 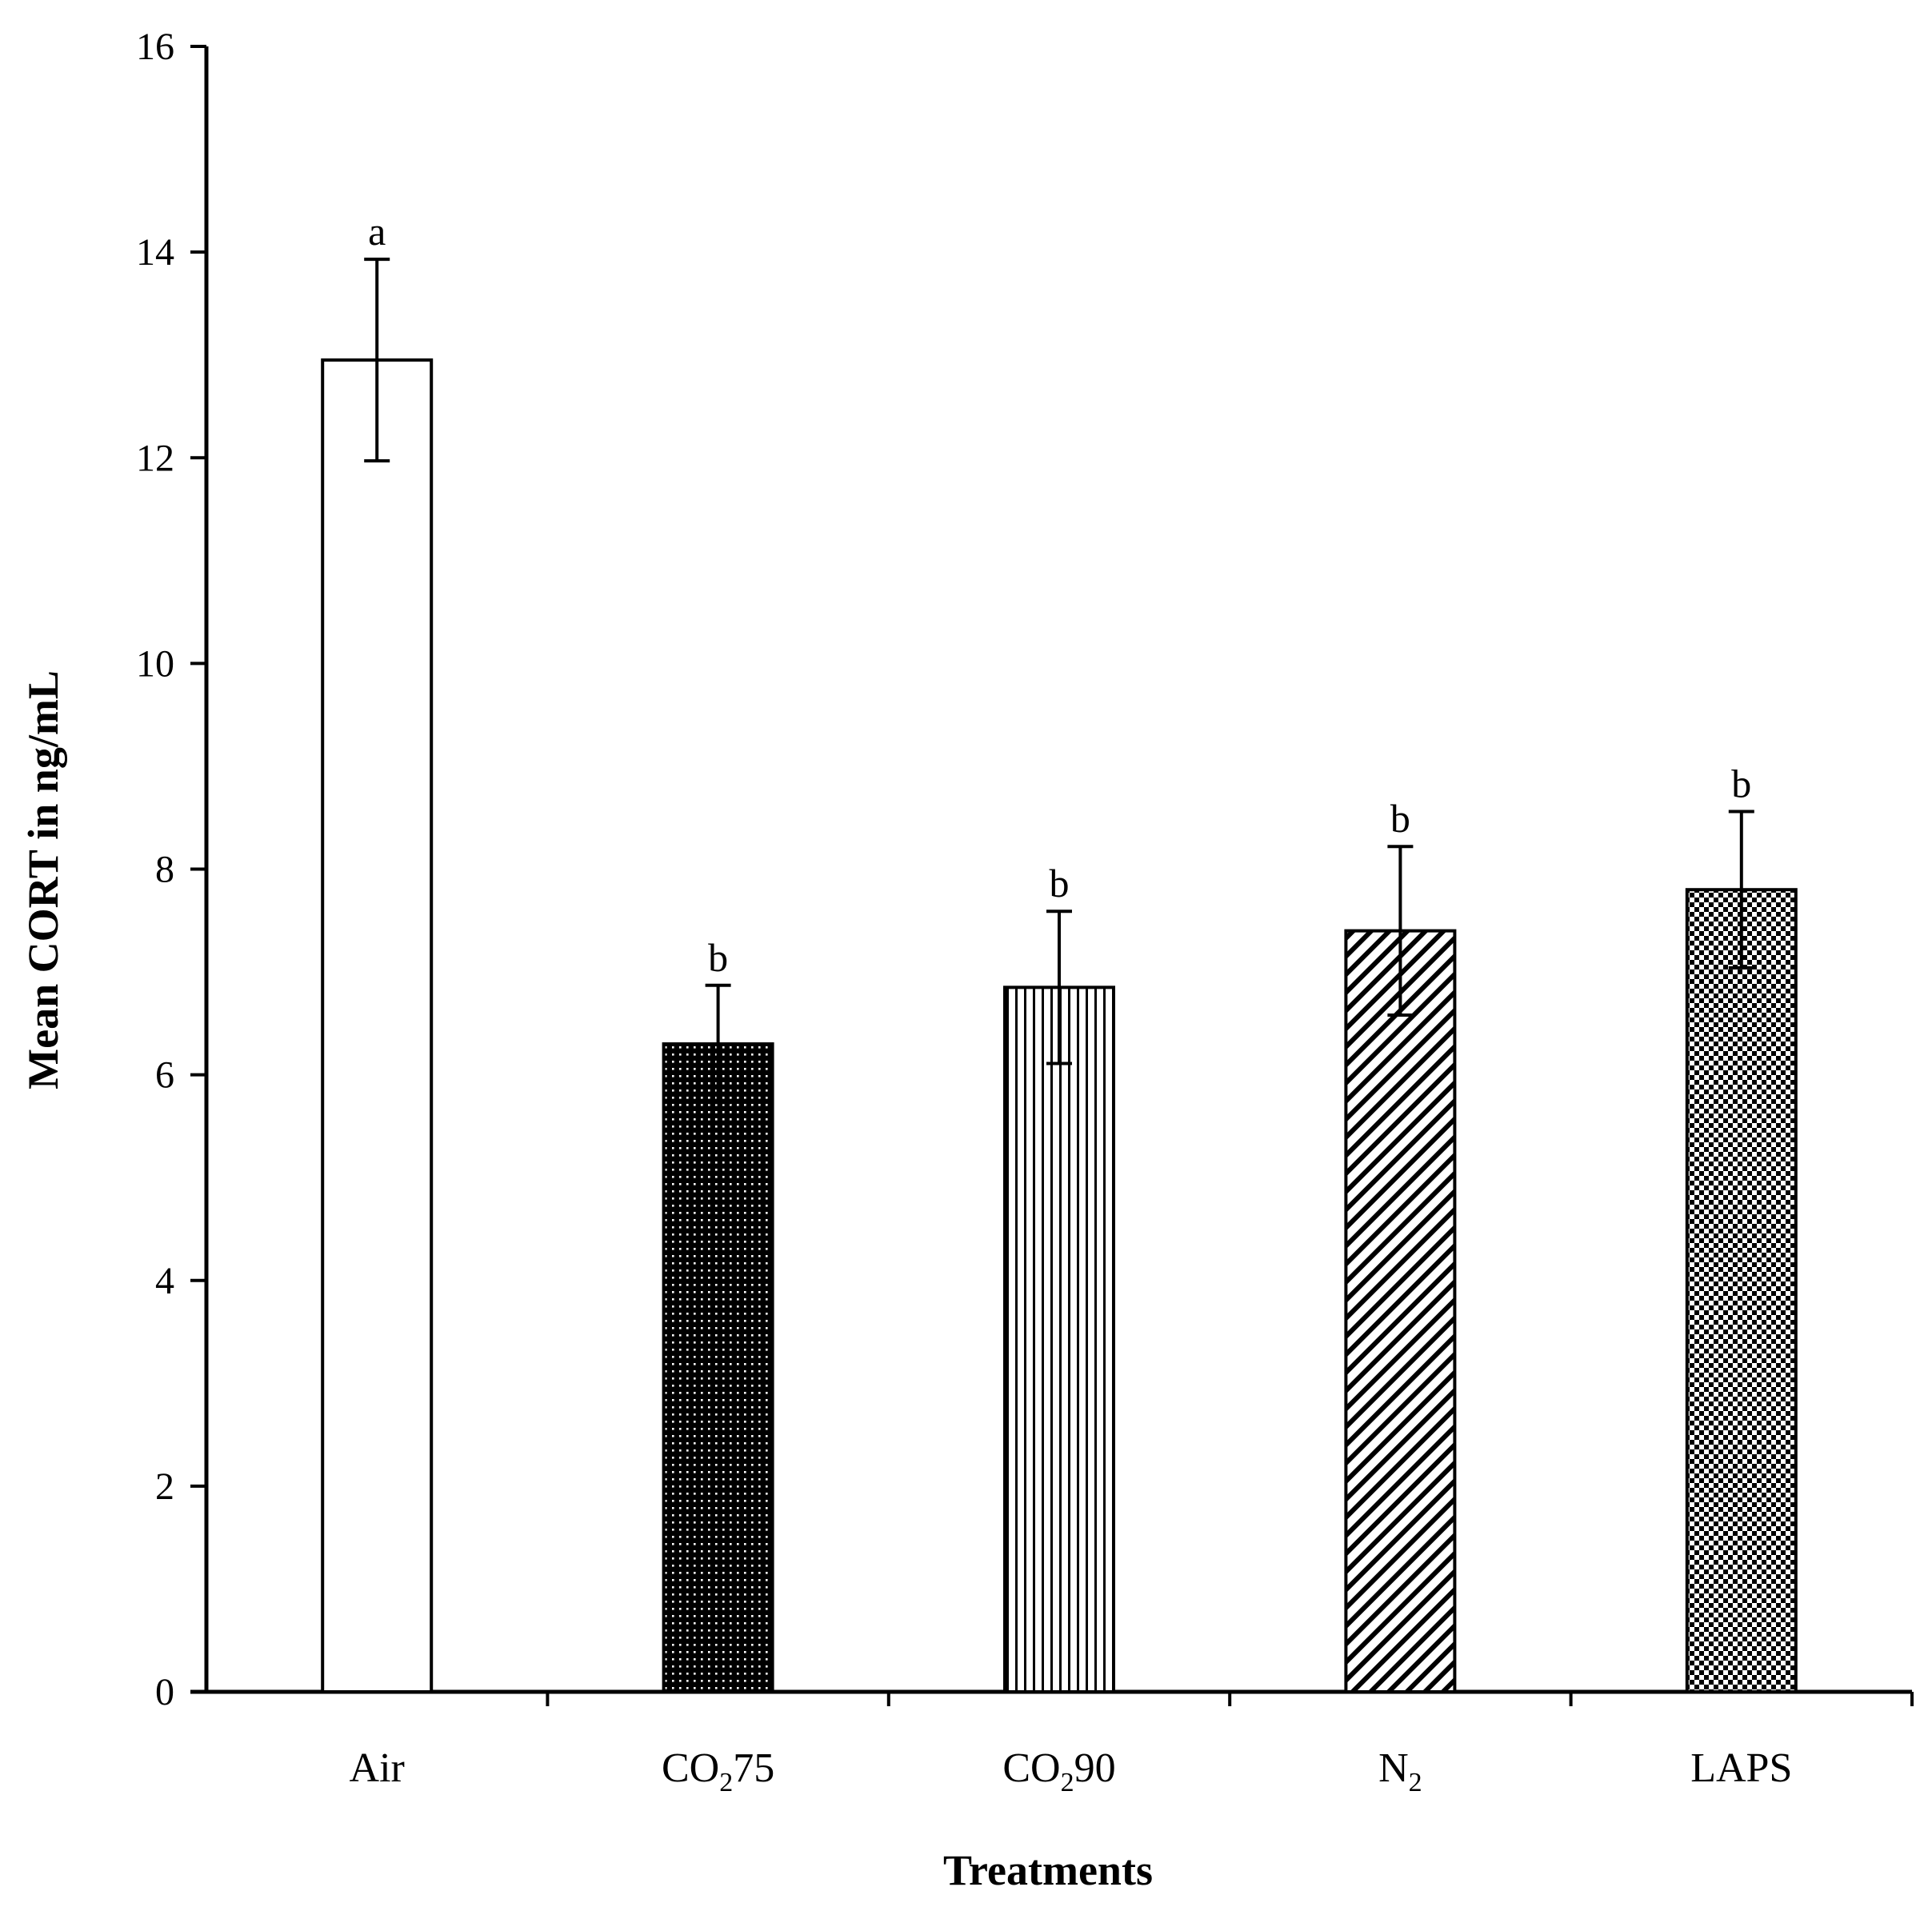 I want to click on category-label: CO275, so click(x=718, y=1771).